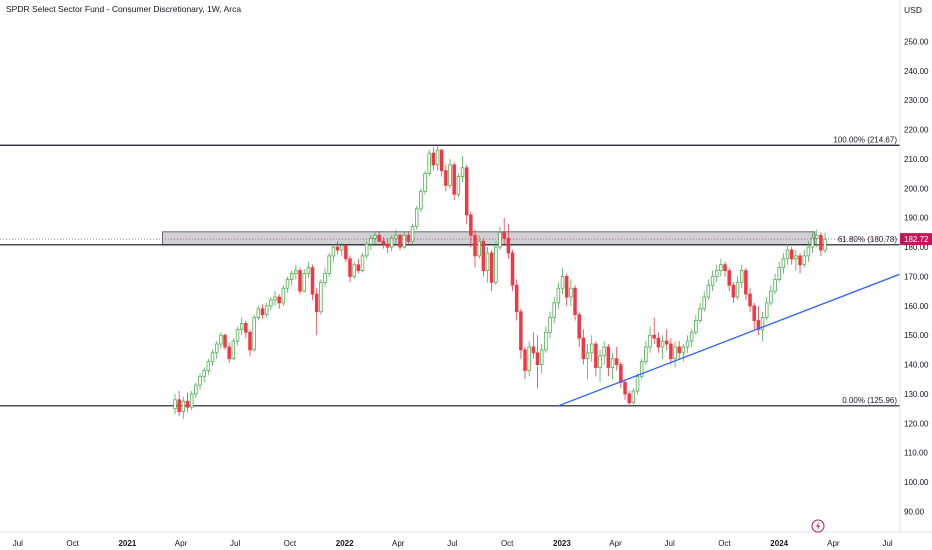 The height and width of the screenshot is (550, 932). Describe the element at coordinates (489, 238) in the screenshot. I see `resistance-zone-rect` at that location.